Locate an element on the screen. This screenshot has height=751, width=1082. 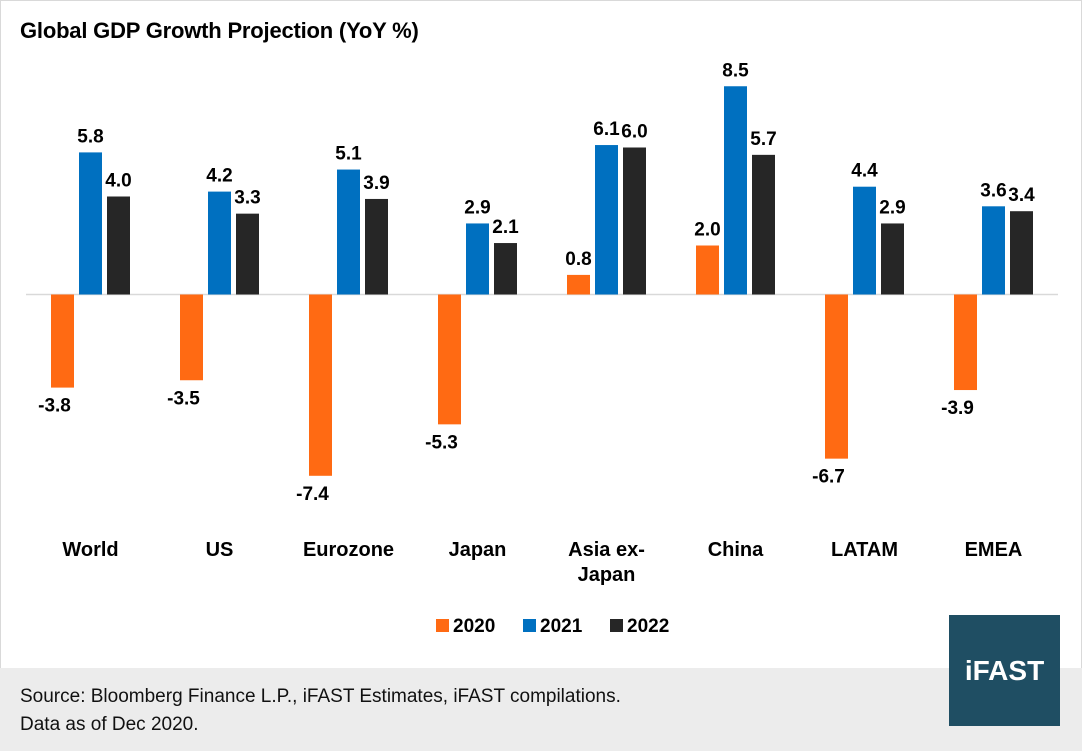
bar-2020-asia-ex-japan is located at coordinates (578, 284).